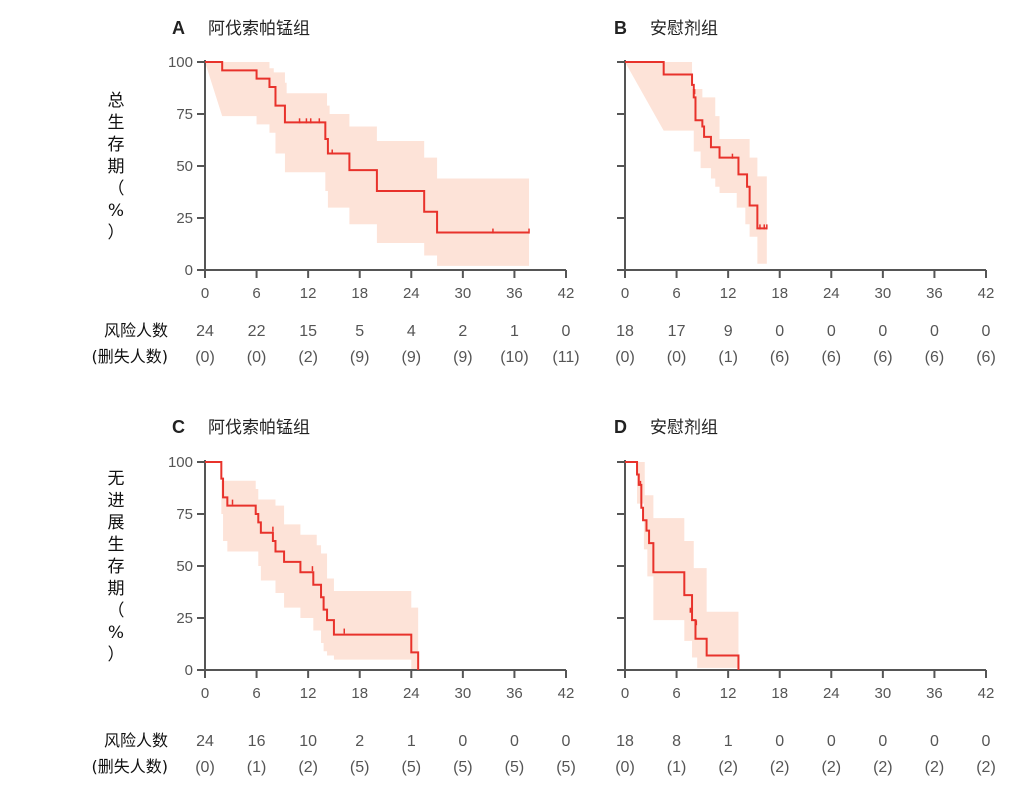 Image resolution: width=1014 pixels, height=812 pixels. Describe the element at coordinates (116, 567) in the screenshot. I see `y-axis-label-C: 无进展生存期（%）` at that location.